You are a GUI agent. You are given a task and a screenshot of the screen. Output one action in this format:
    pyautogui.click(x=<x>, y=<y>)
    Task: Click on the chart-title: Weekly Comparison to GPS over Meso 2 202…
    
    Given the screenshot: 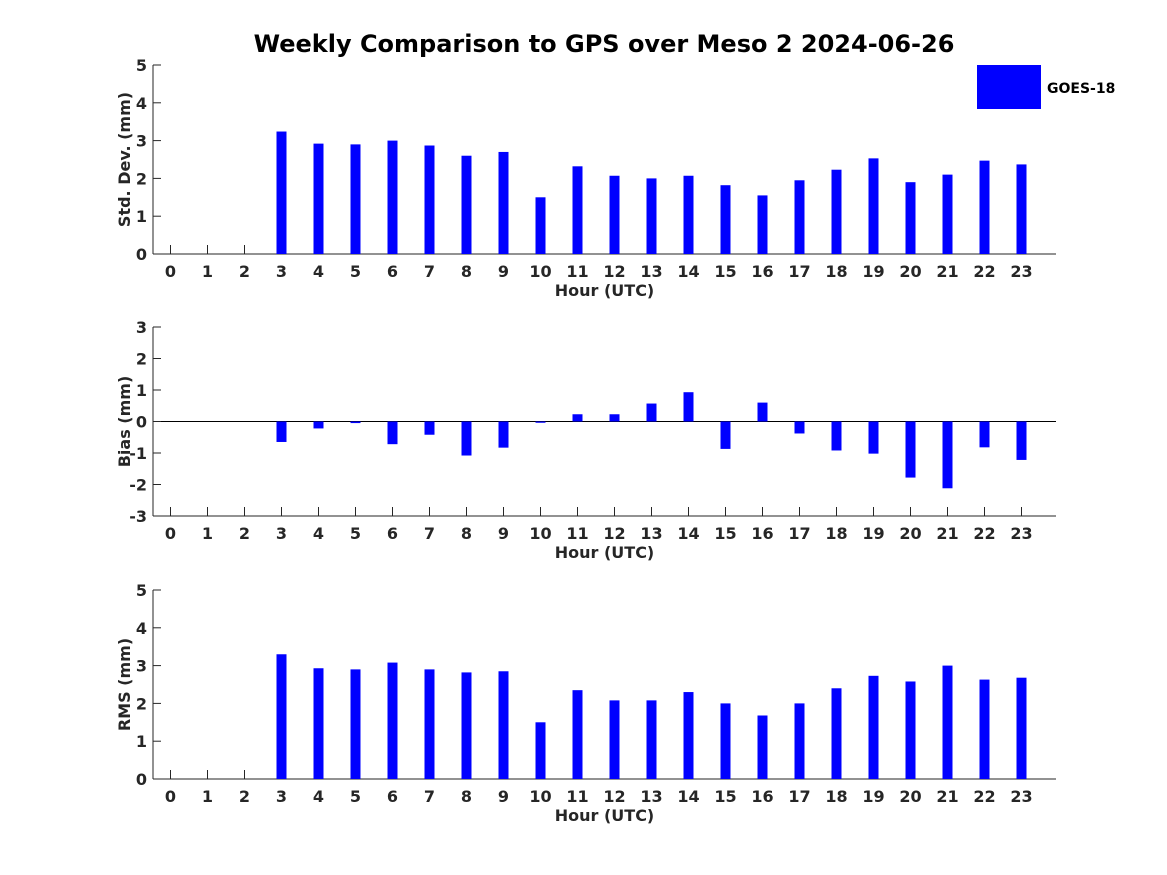 What is the action you would take?
    pyautogui.click(x=604, y=44)
    